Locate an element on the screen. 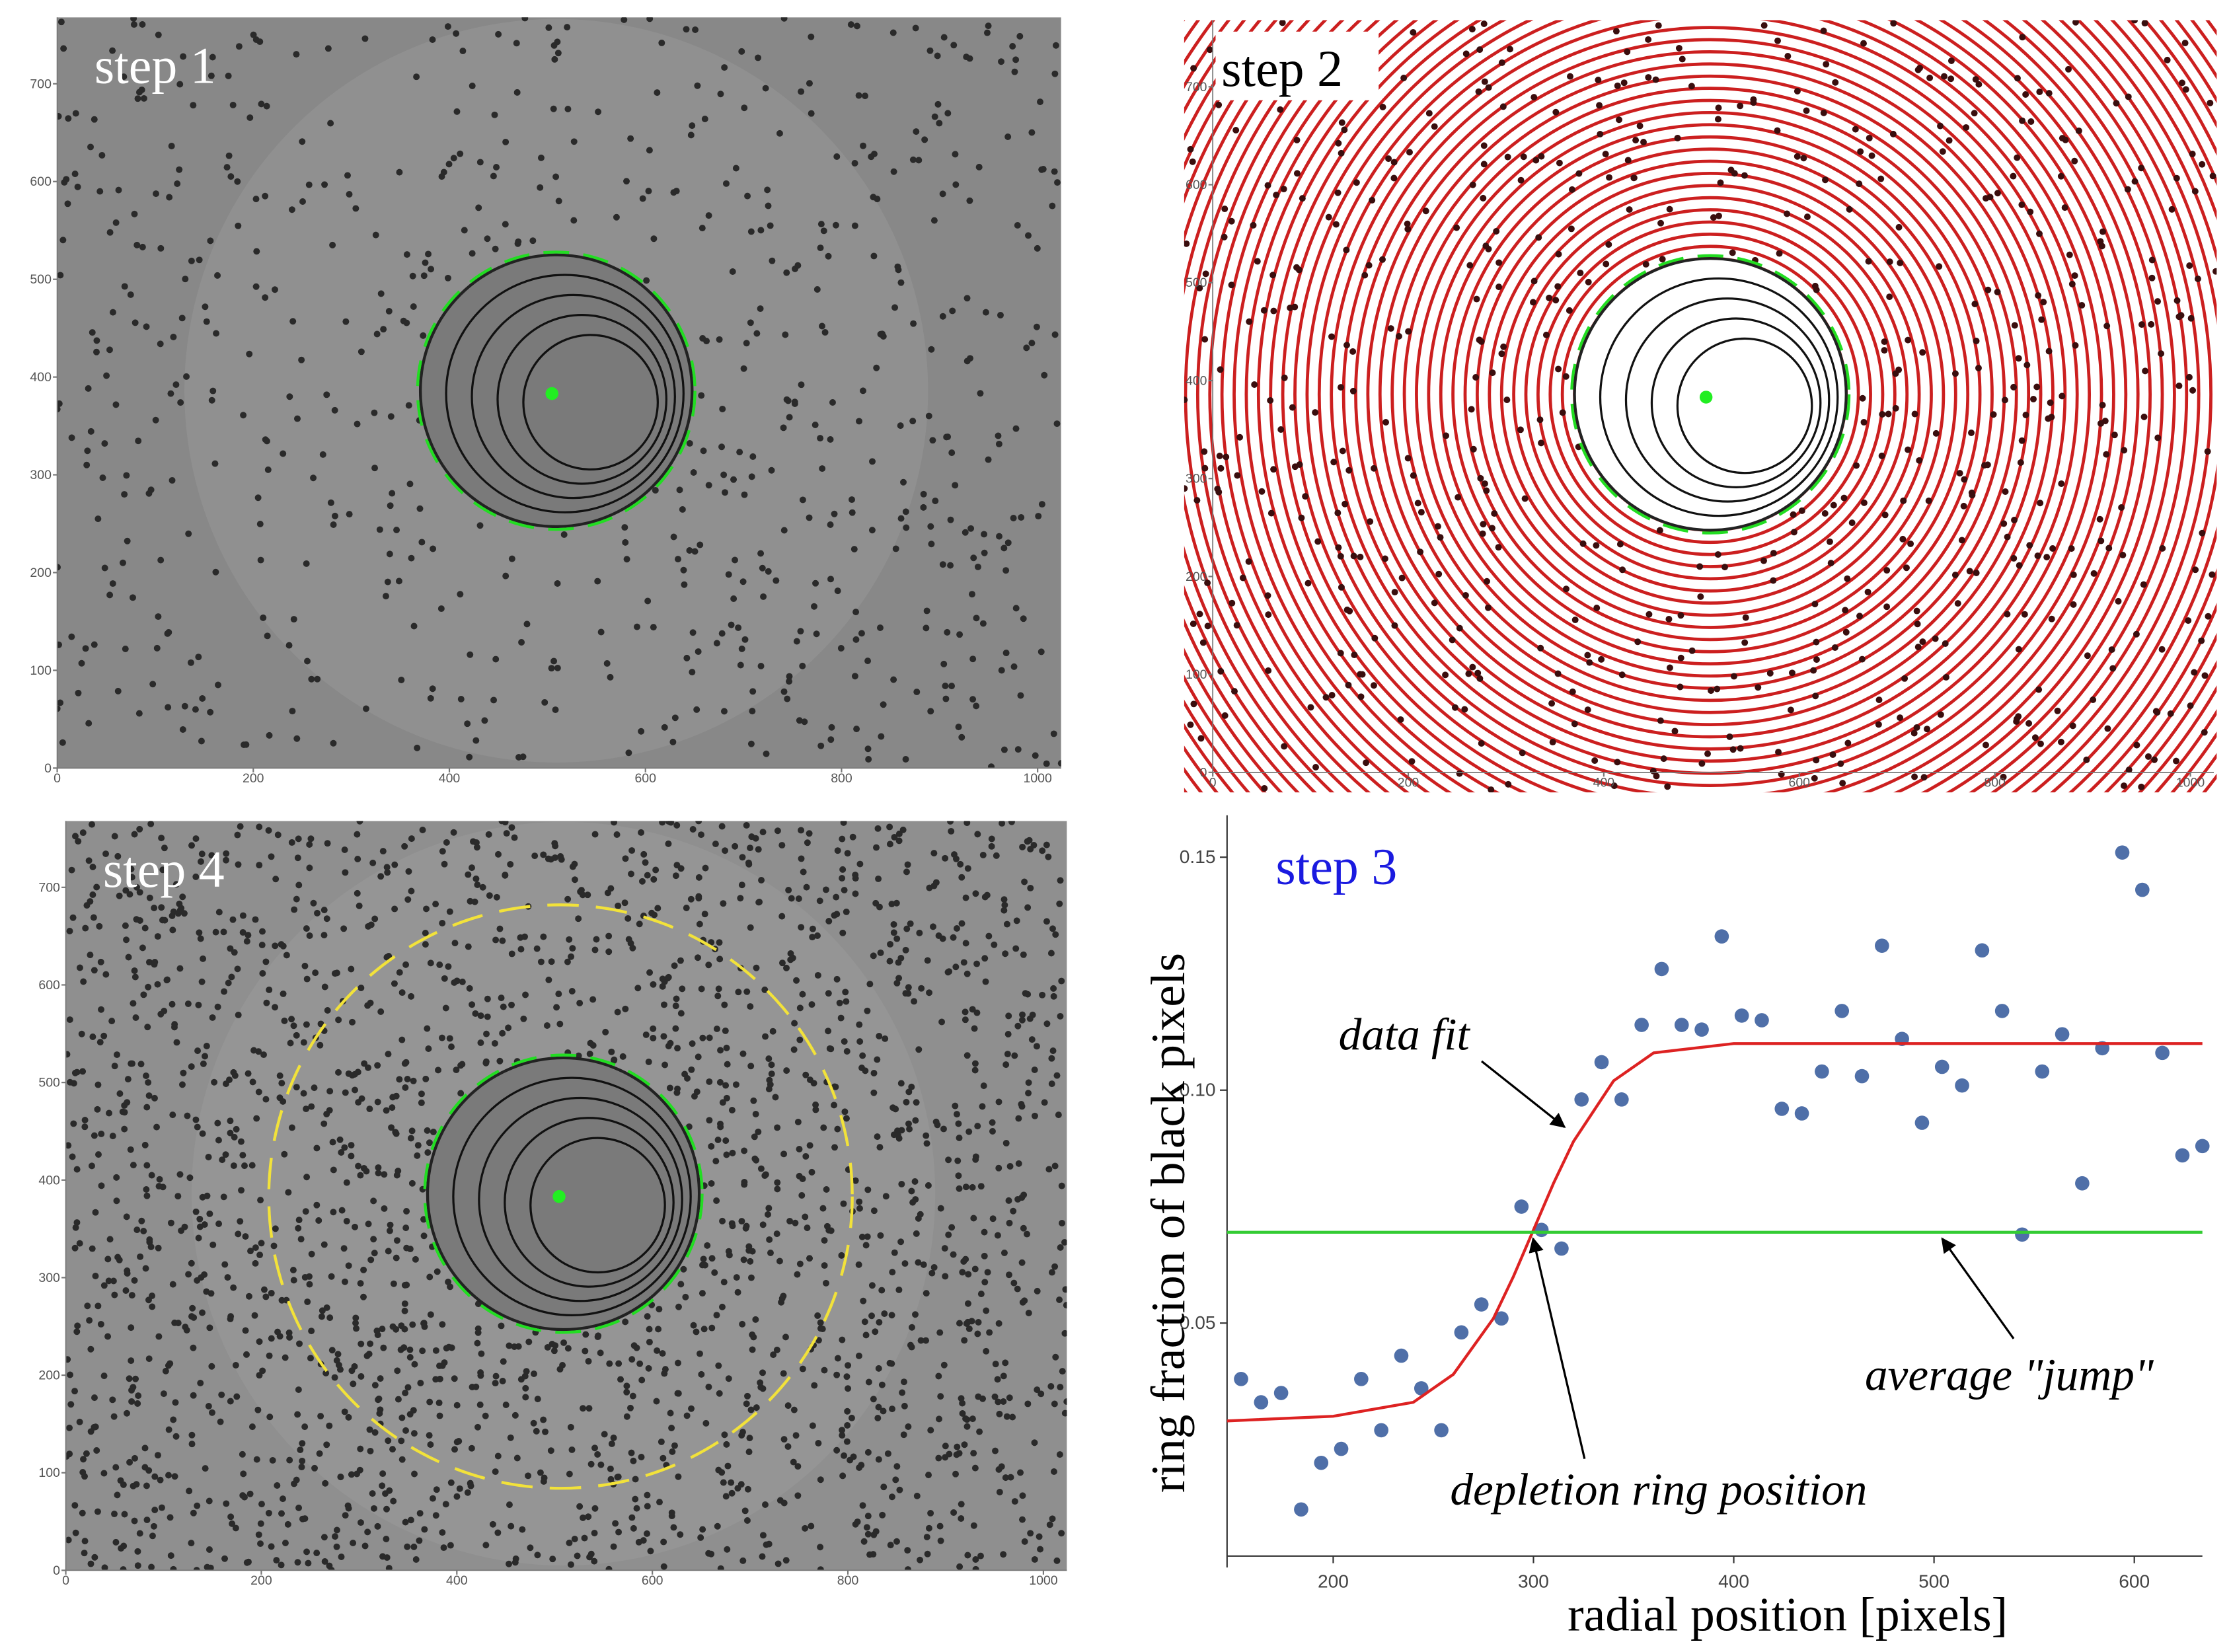 The height and width of the screenshot is (1652, 2231). data-point is located at coordinates (1701, 1030).